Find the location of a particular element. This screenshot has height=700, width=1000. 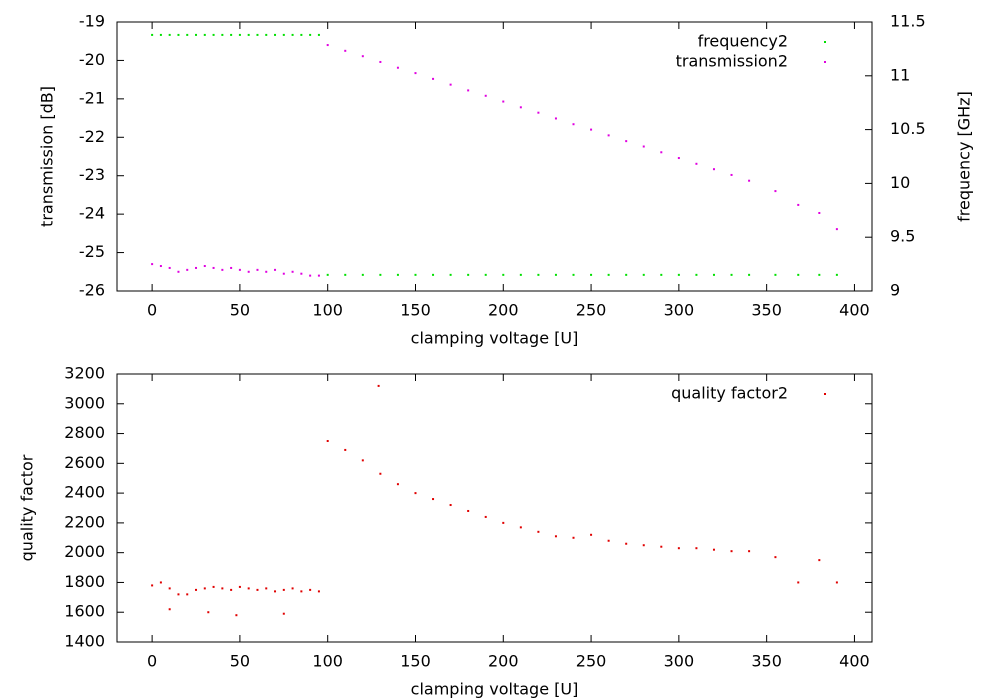

y2-tick-label: 11.5 is located at coordinates (908, 21).